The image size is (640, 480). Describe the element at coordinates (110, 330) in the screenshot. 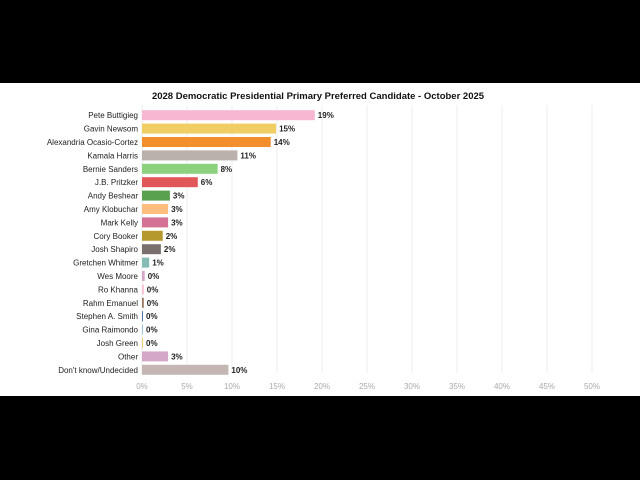

I see `category-label: Gina Raimondo` at that location.